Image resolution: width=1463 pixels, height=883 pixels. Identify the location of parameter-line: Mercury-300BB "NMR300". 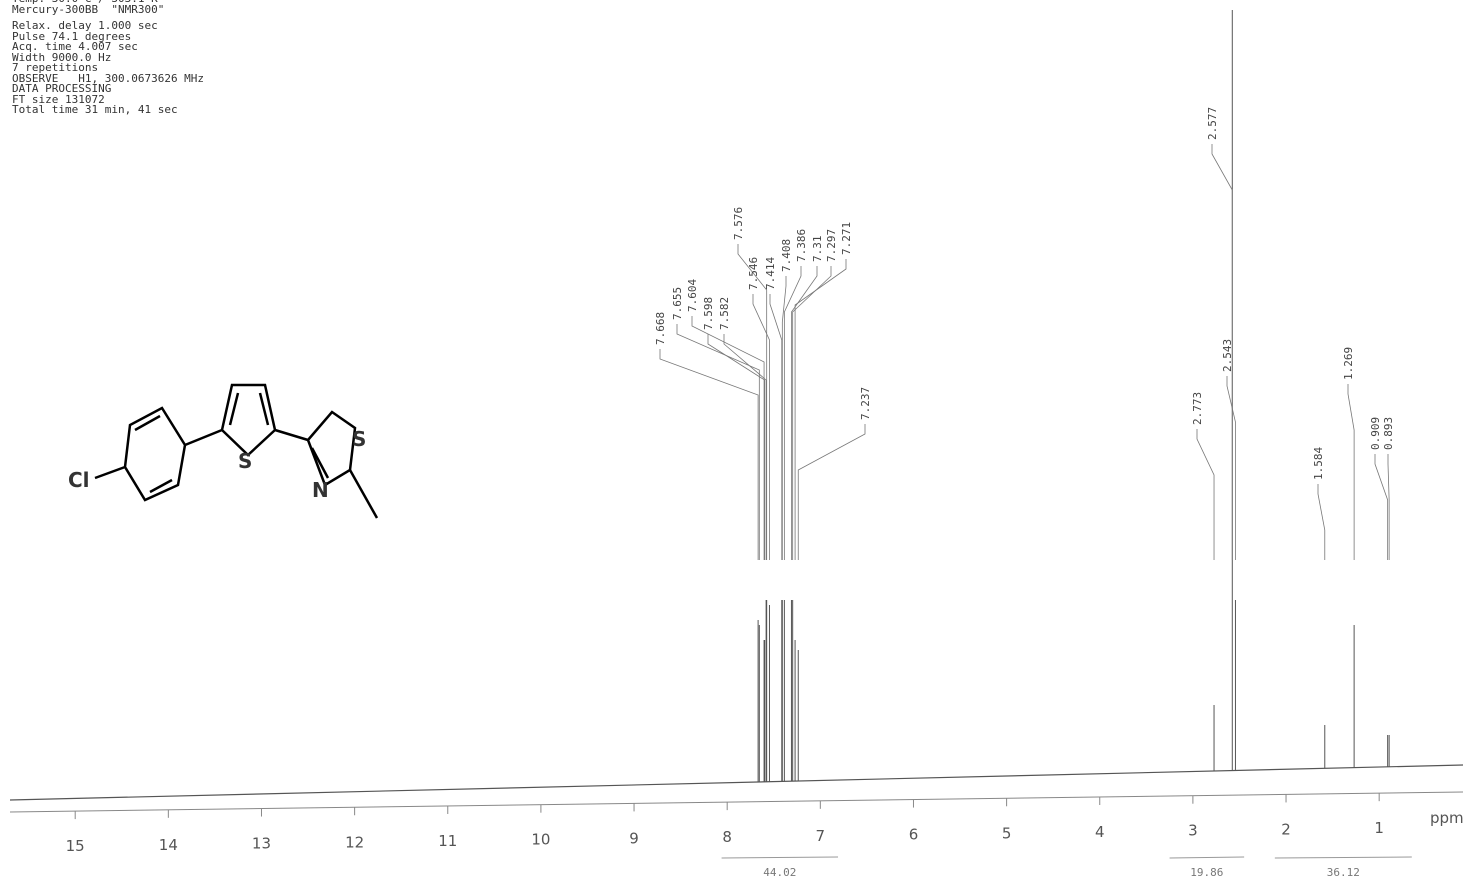
(88, 9).